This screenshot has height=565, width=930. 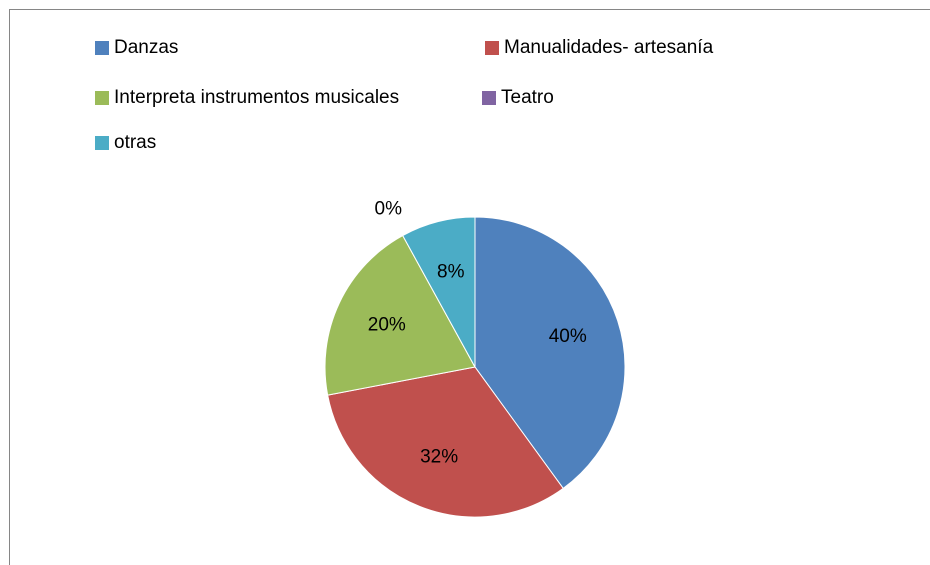 What do you see at coordinates (389, 208) in the screenshot?
I see `data-label: 0%` at bounding box center [389, 208].